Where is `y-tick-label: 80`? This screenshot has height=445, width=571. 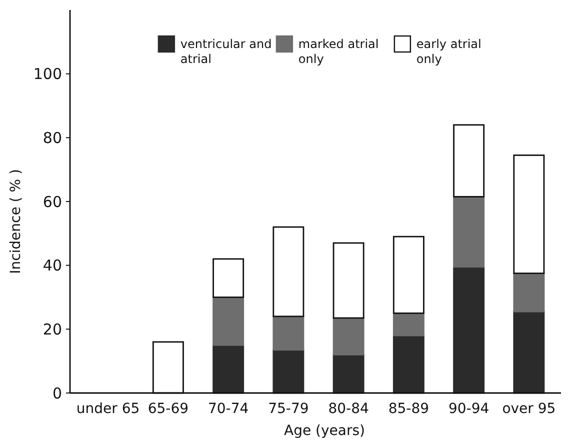 y-tick-label: 80 is located at coordinates (52, 137).